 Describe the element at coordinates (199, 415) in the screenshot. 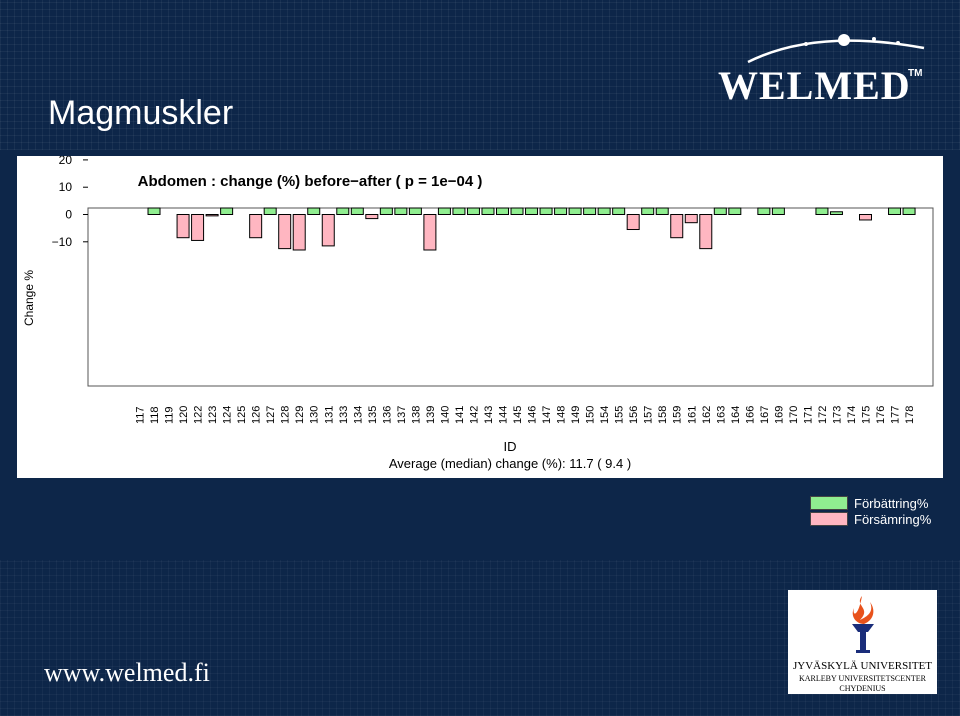

I see `x-tick-label: 122` at that location.